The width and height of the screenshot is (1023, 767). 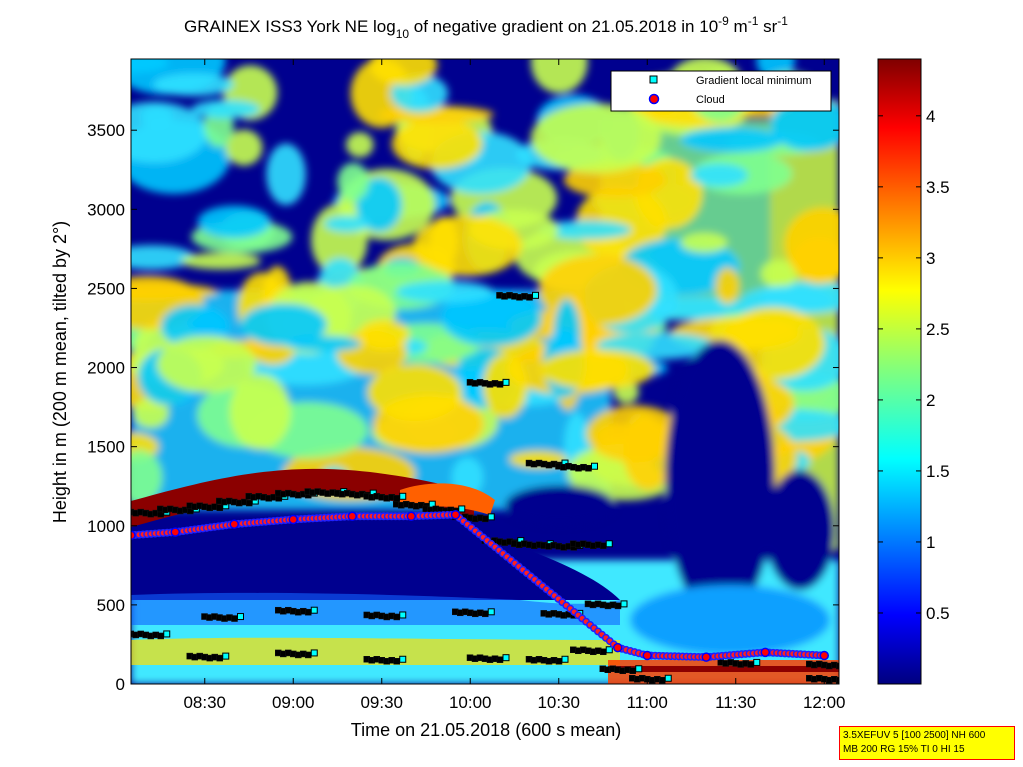 What do you see at coordinates (302, 497) in the screenshot?
I see `heatmap-layer-top` at bounding box center [302, 497].